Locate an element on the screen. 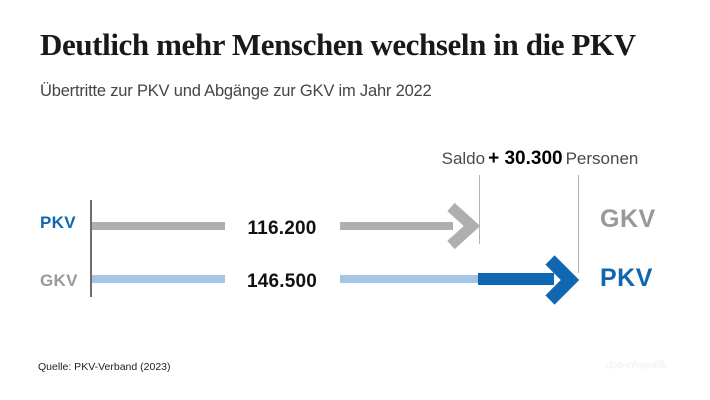 This screenshot has height=400, width=710. row1-right-label: GKV is located at coordinates (628, 219).